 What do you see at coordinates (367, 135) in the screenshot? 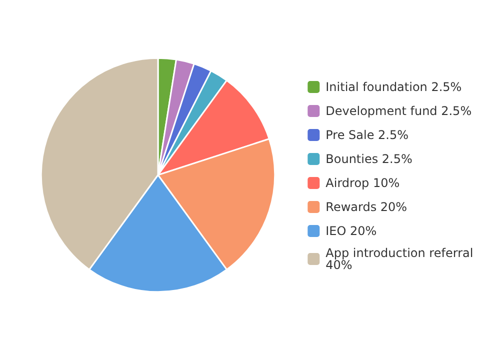
I see `legend-label: Pre Sale 2.5%` at bounding box center [367, 135].